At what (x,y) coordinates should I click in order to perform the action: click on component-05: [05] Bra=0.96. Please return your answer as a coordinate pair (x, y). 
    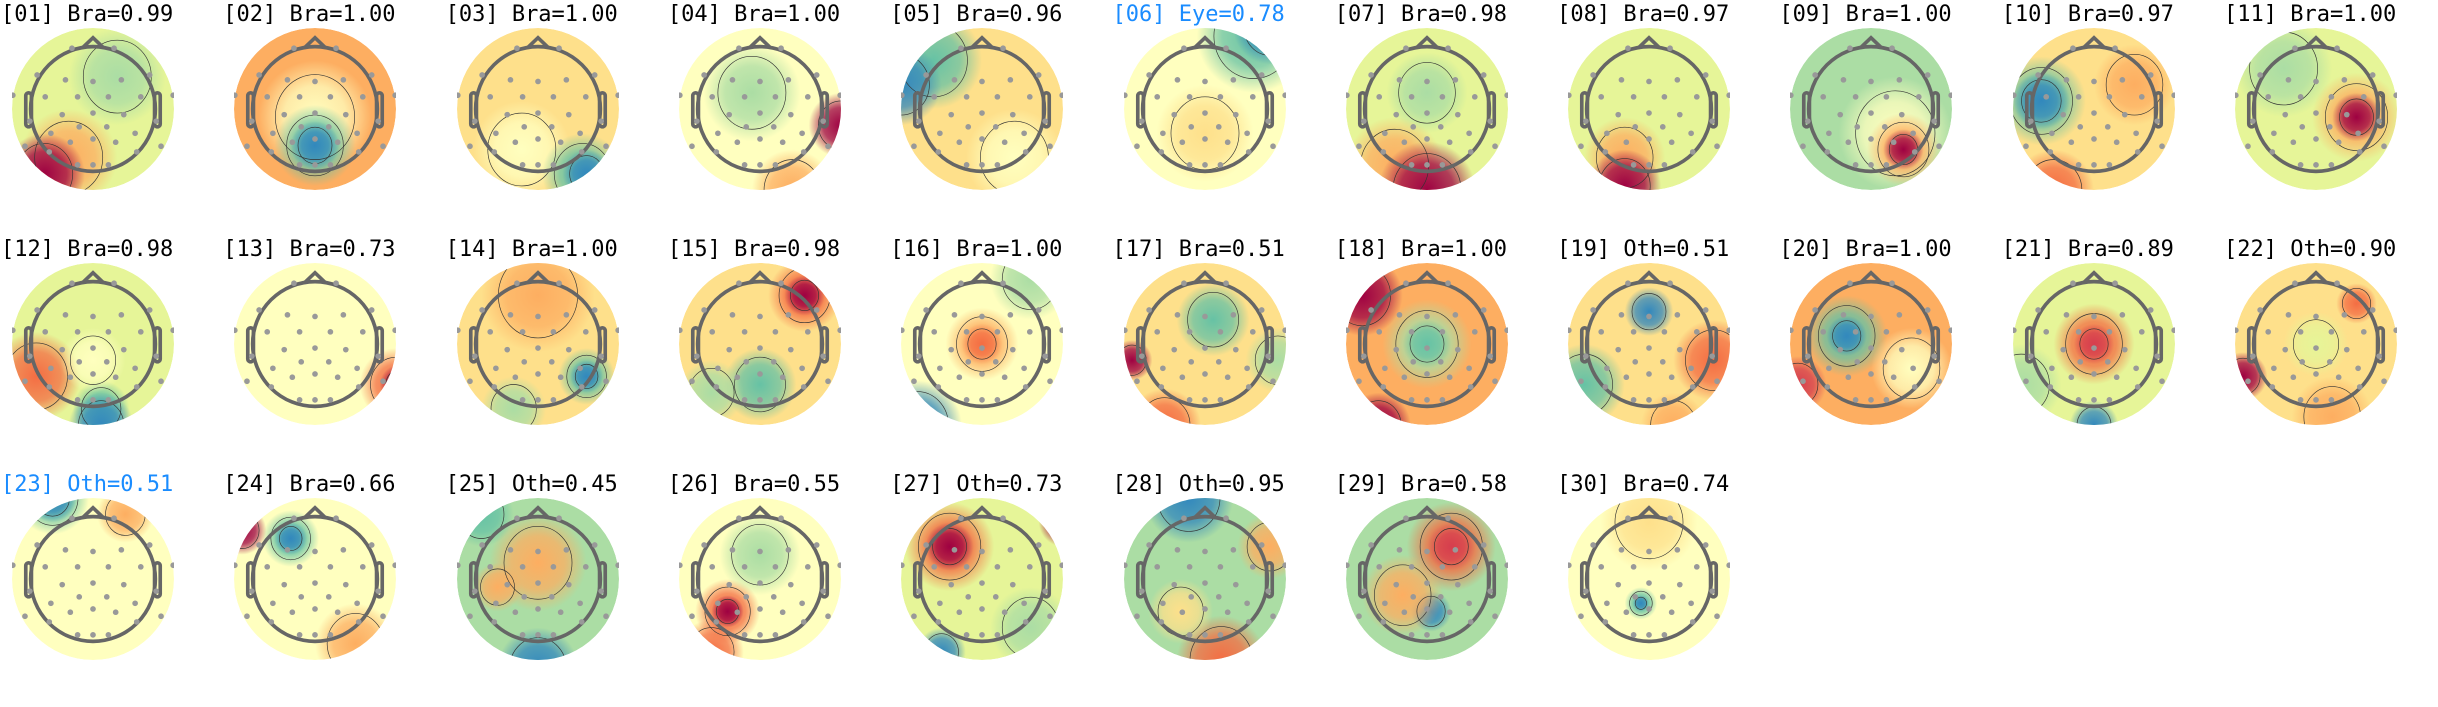
    Looking at the image, I should click on (1000, 119).